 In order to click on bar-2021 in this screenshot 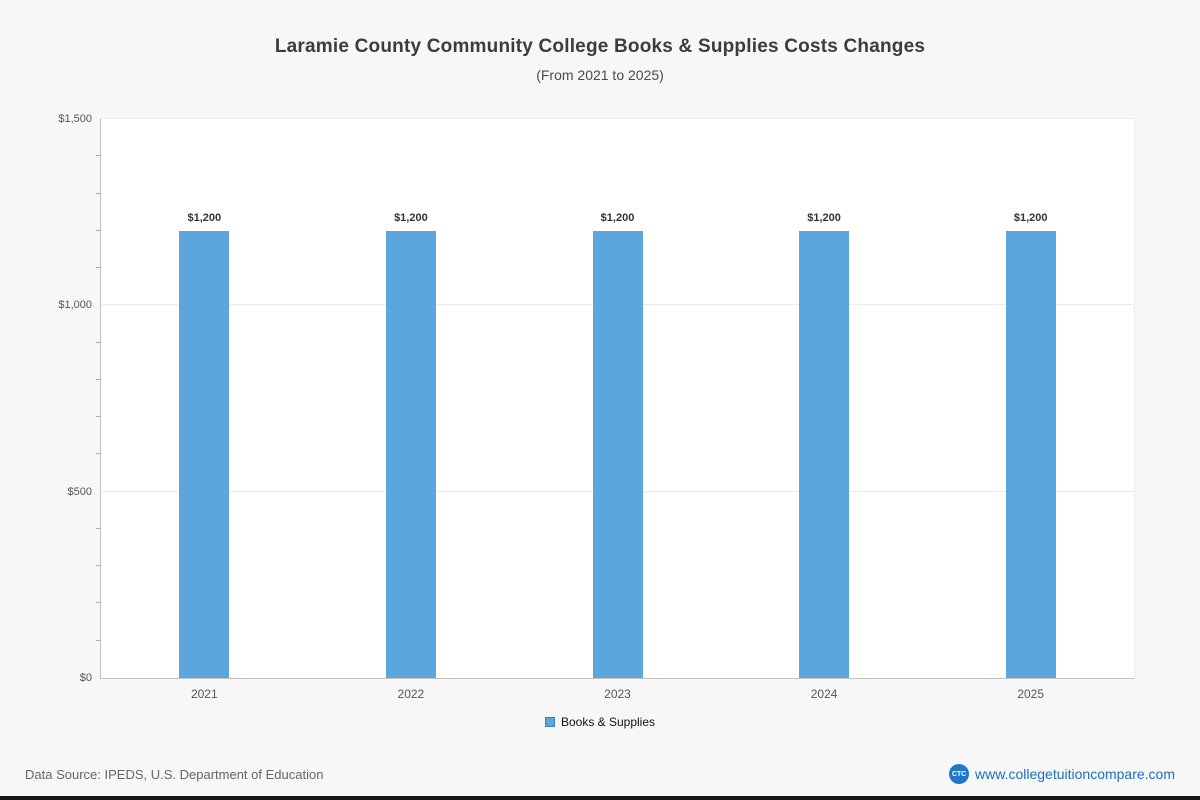, I will do `click(204, 454)`.